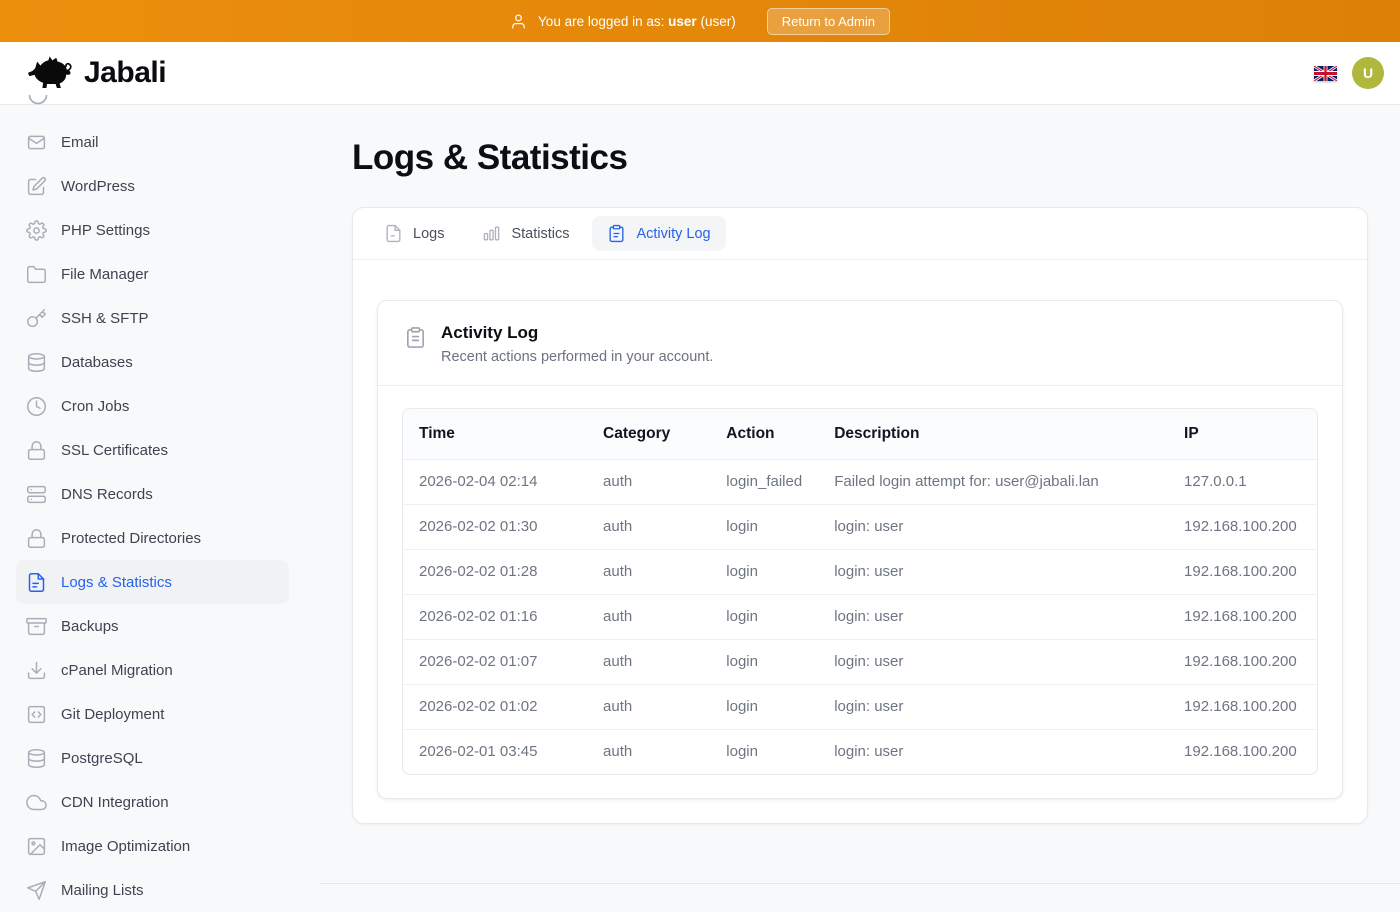 The height and width of the screenshot is (912, 1400). What do you see at coordinates (36, 142) in the screenshot?
I see `mail-icon` at bounding box center [36, 142].